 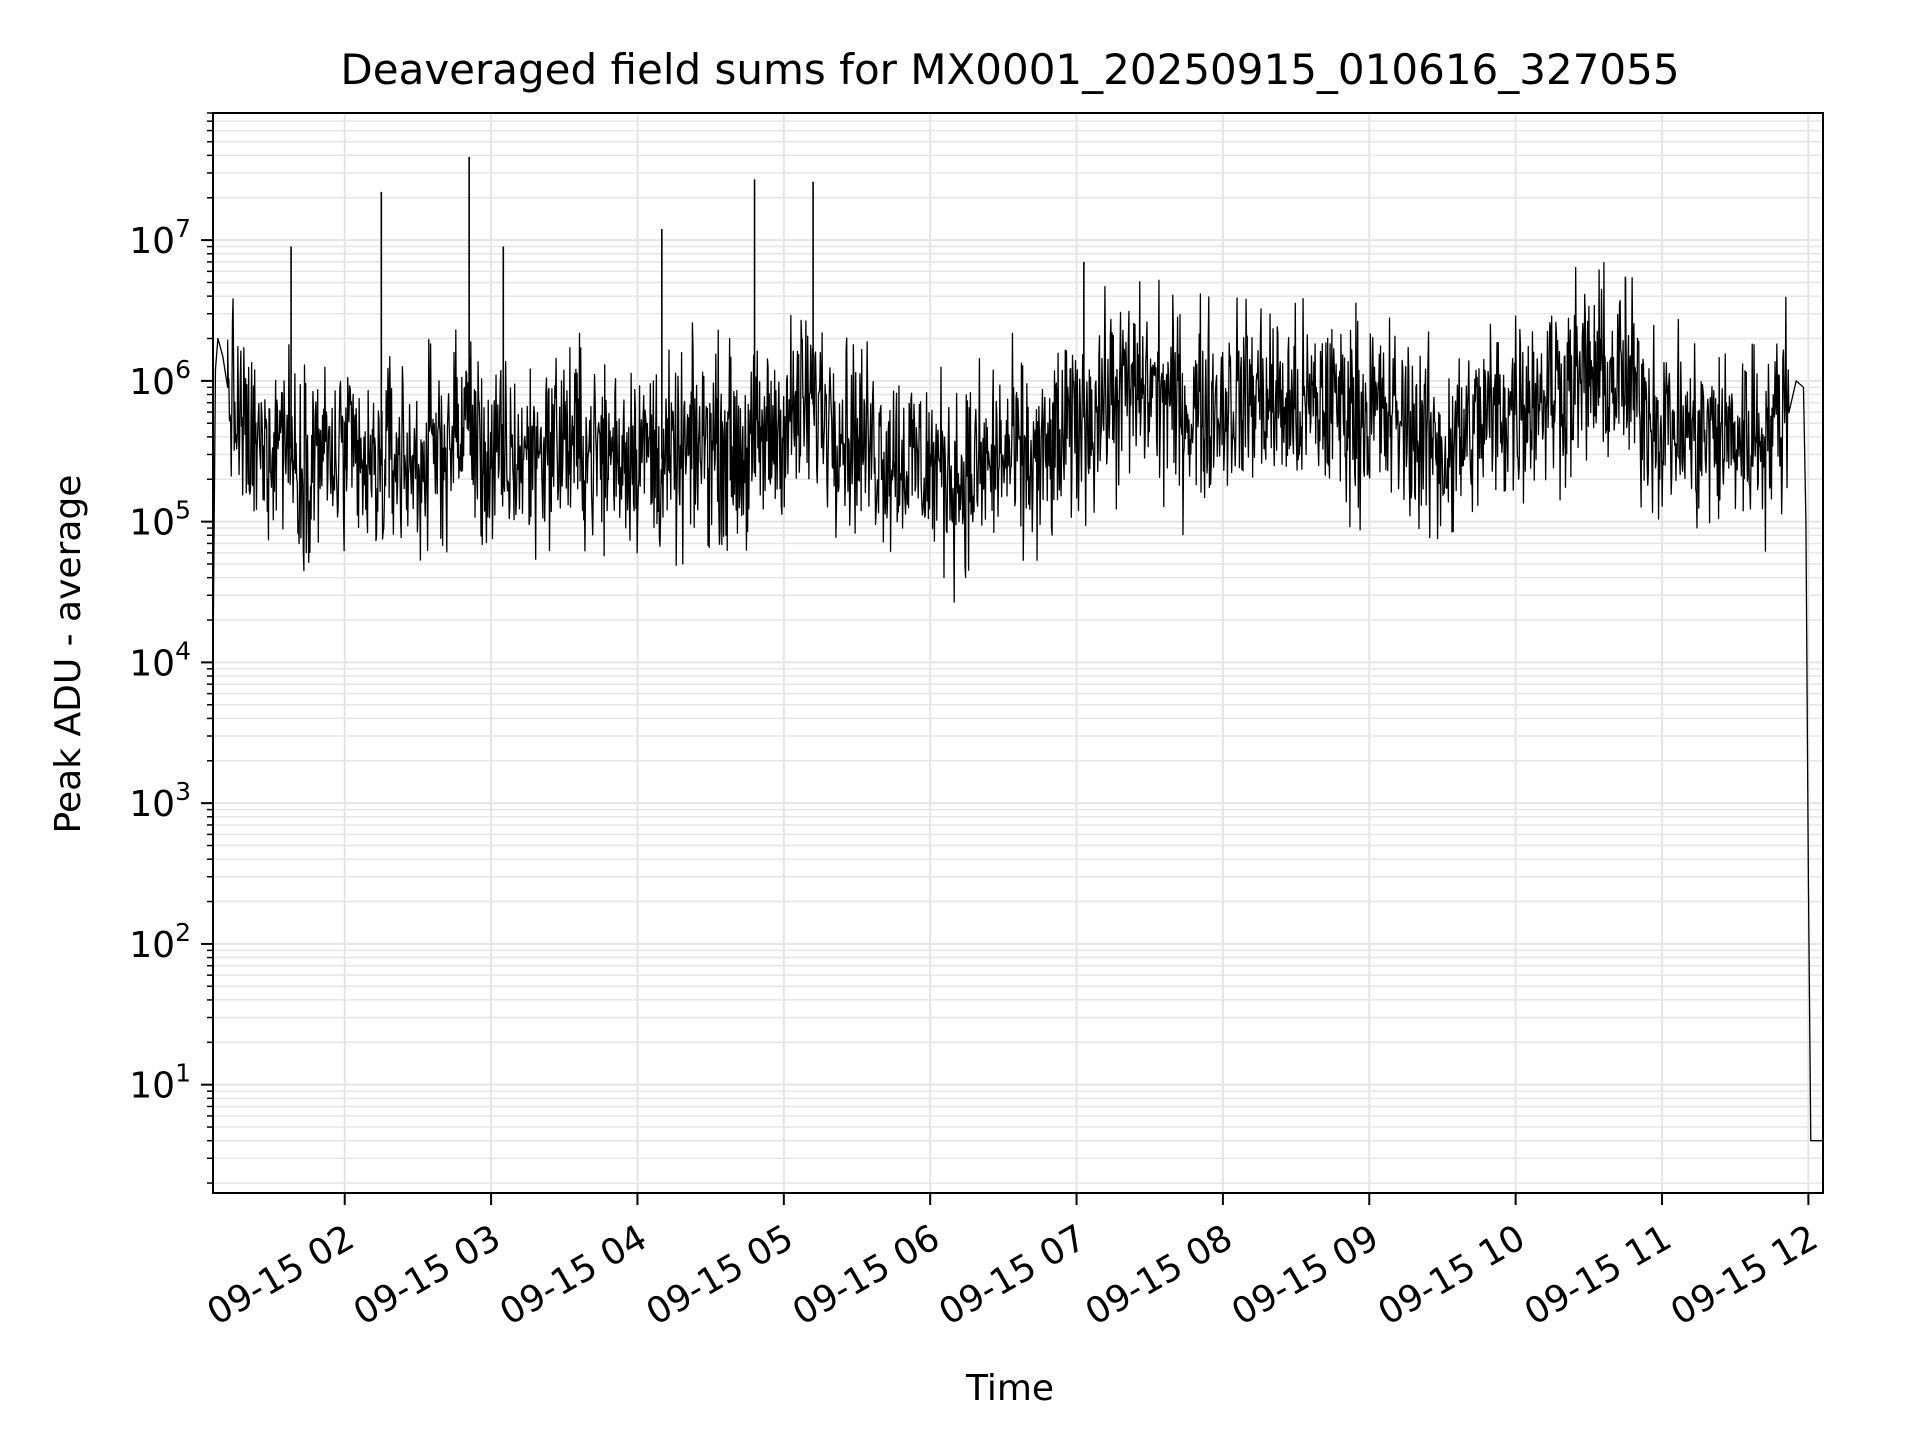 What do you see at coordinates (1009, 1388) in the screenshot?
I see `x-axis-label: Time` at bounding box center [1009, 1388].